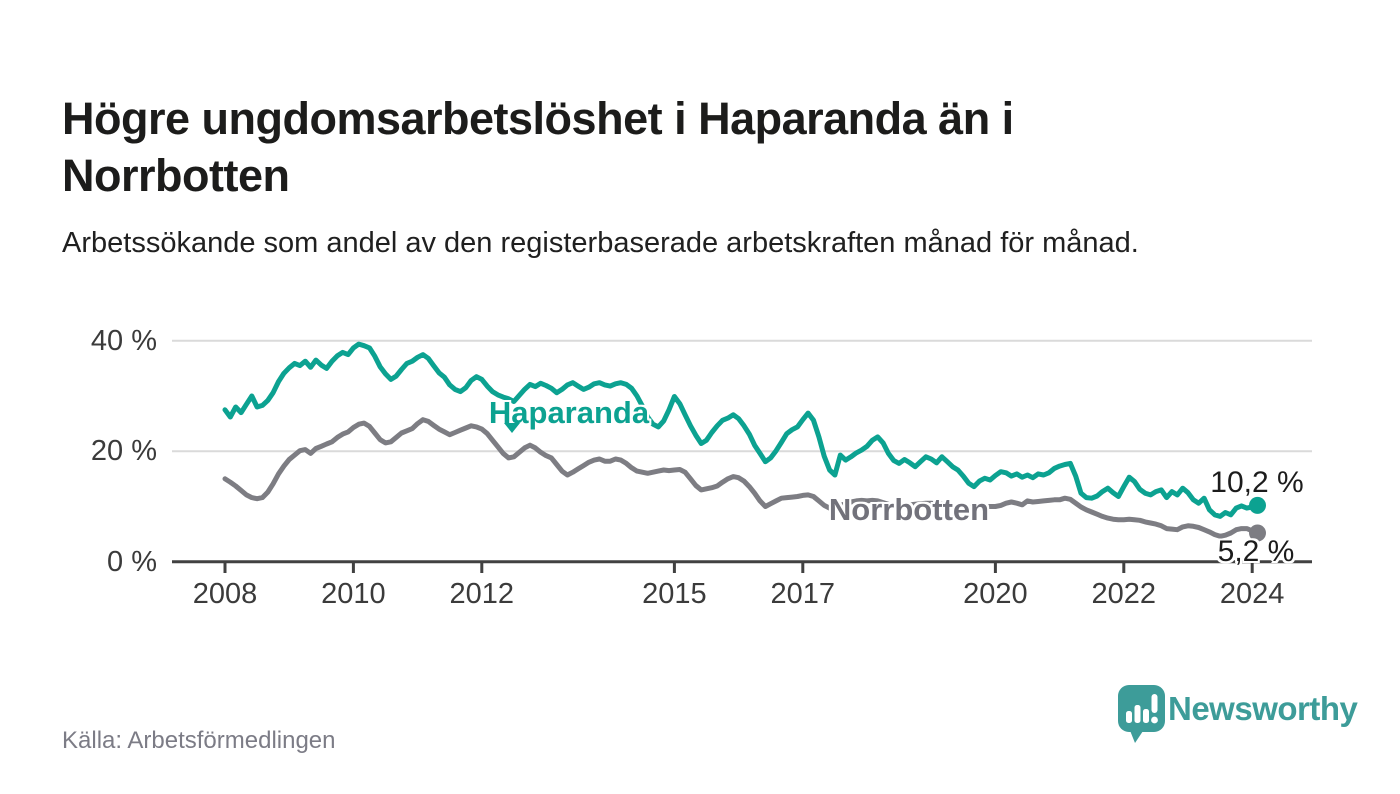  Describe the element at coordinates (909, 509) in the screenshot. I see `series-label-norrbotten: Norrbotten` at that location.